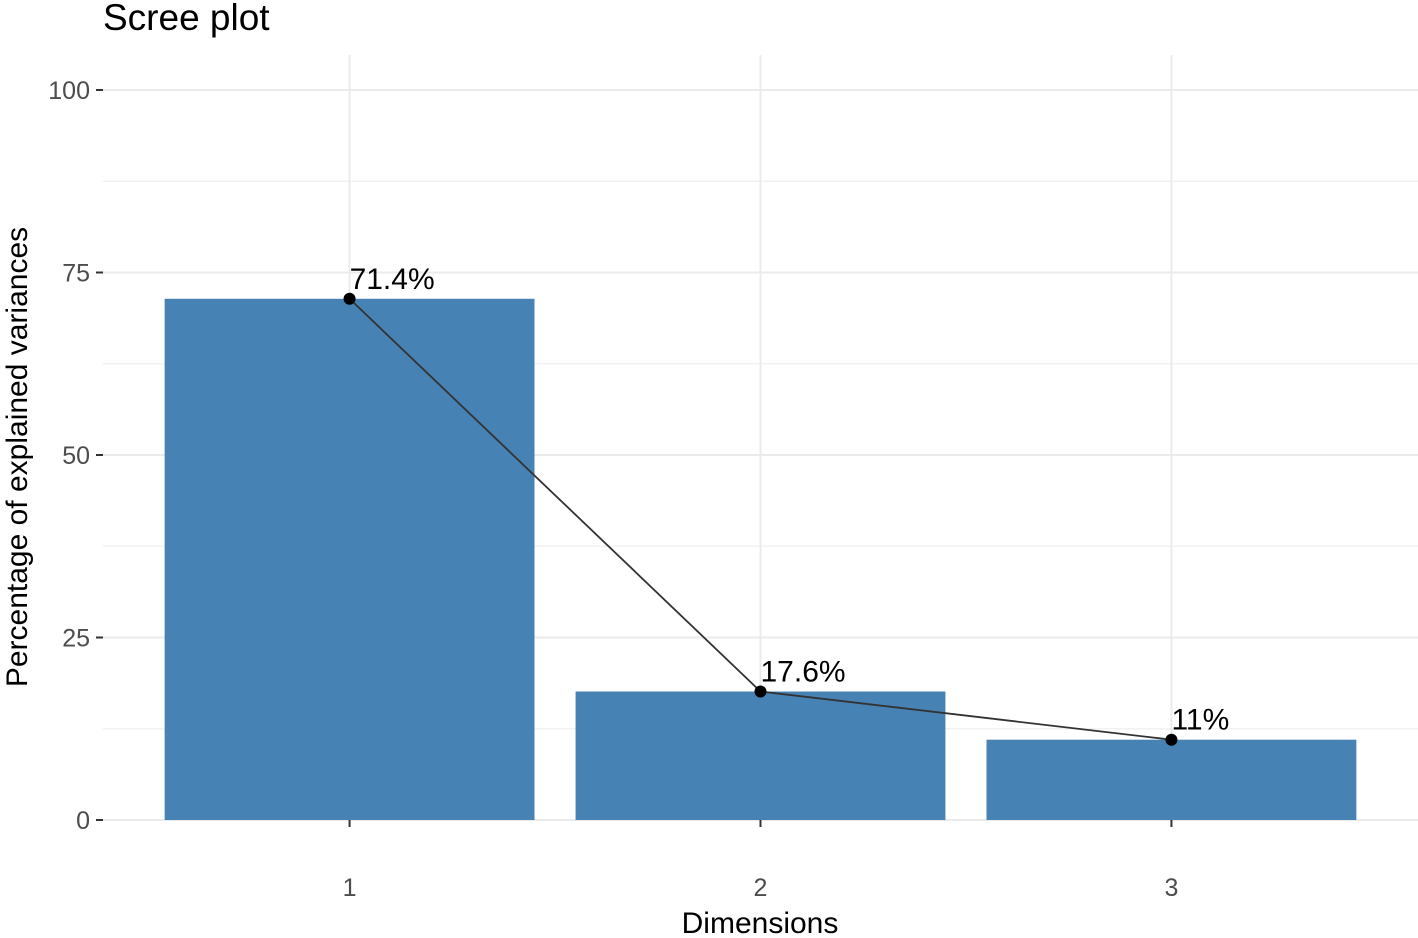 The height and width of the screenshot is (938, 1418). What do you see at coordinates (76, 274) in the screenshot?
I see `y-tick-label: 75` at bounding box center [76, 274].